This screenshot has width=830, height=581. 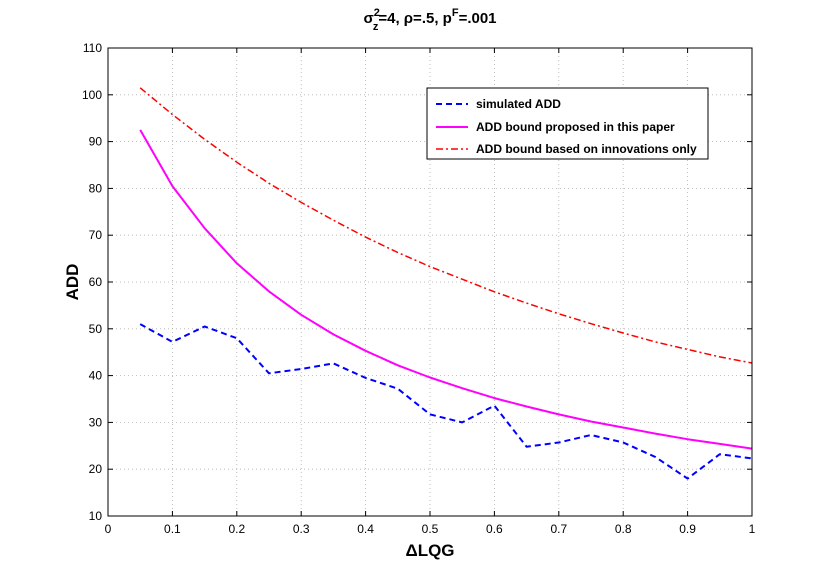 I want to click on x-tick-label: 0.7, so click(x=558, y=529).